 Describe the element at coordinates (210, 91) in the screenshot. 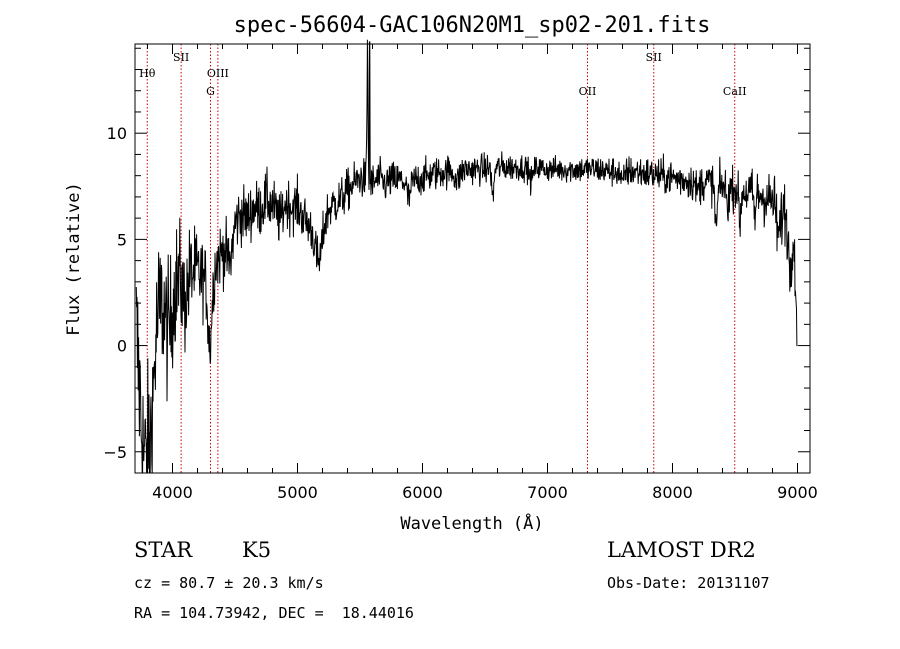

I see `line-marker-label: G` at that location.